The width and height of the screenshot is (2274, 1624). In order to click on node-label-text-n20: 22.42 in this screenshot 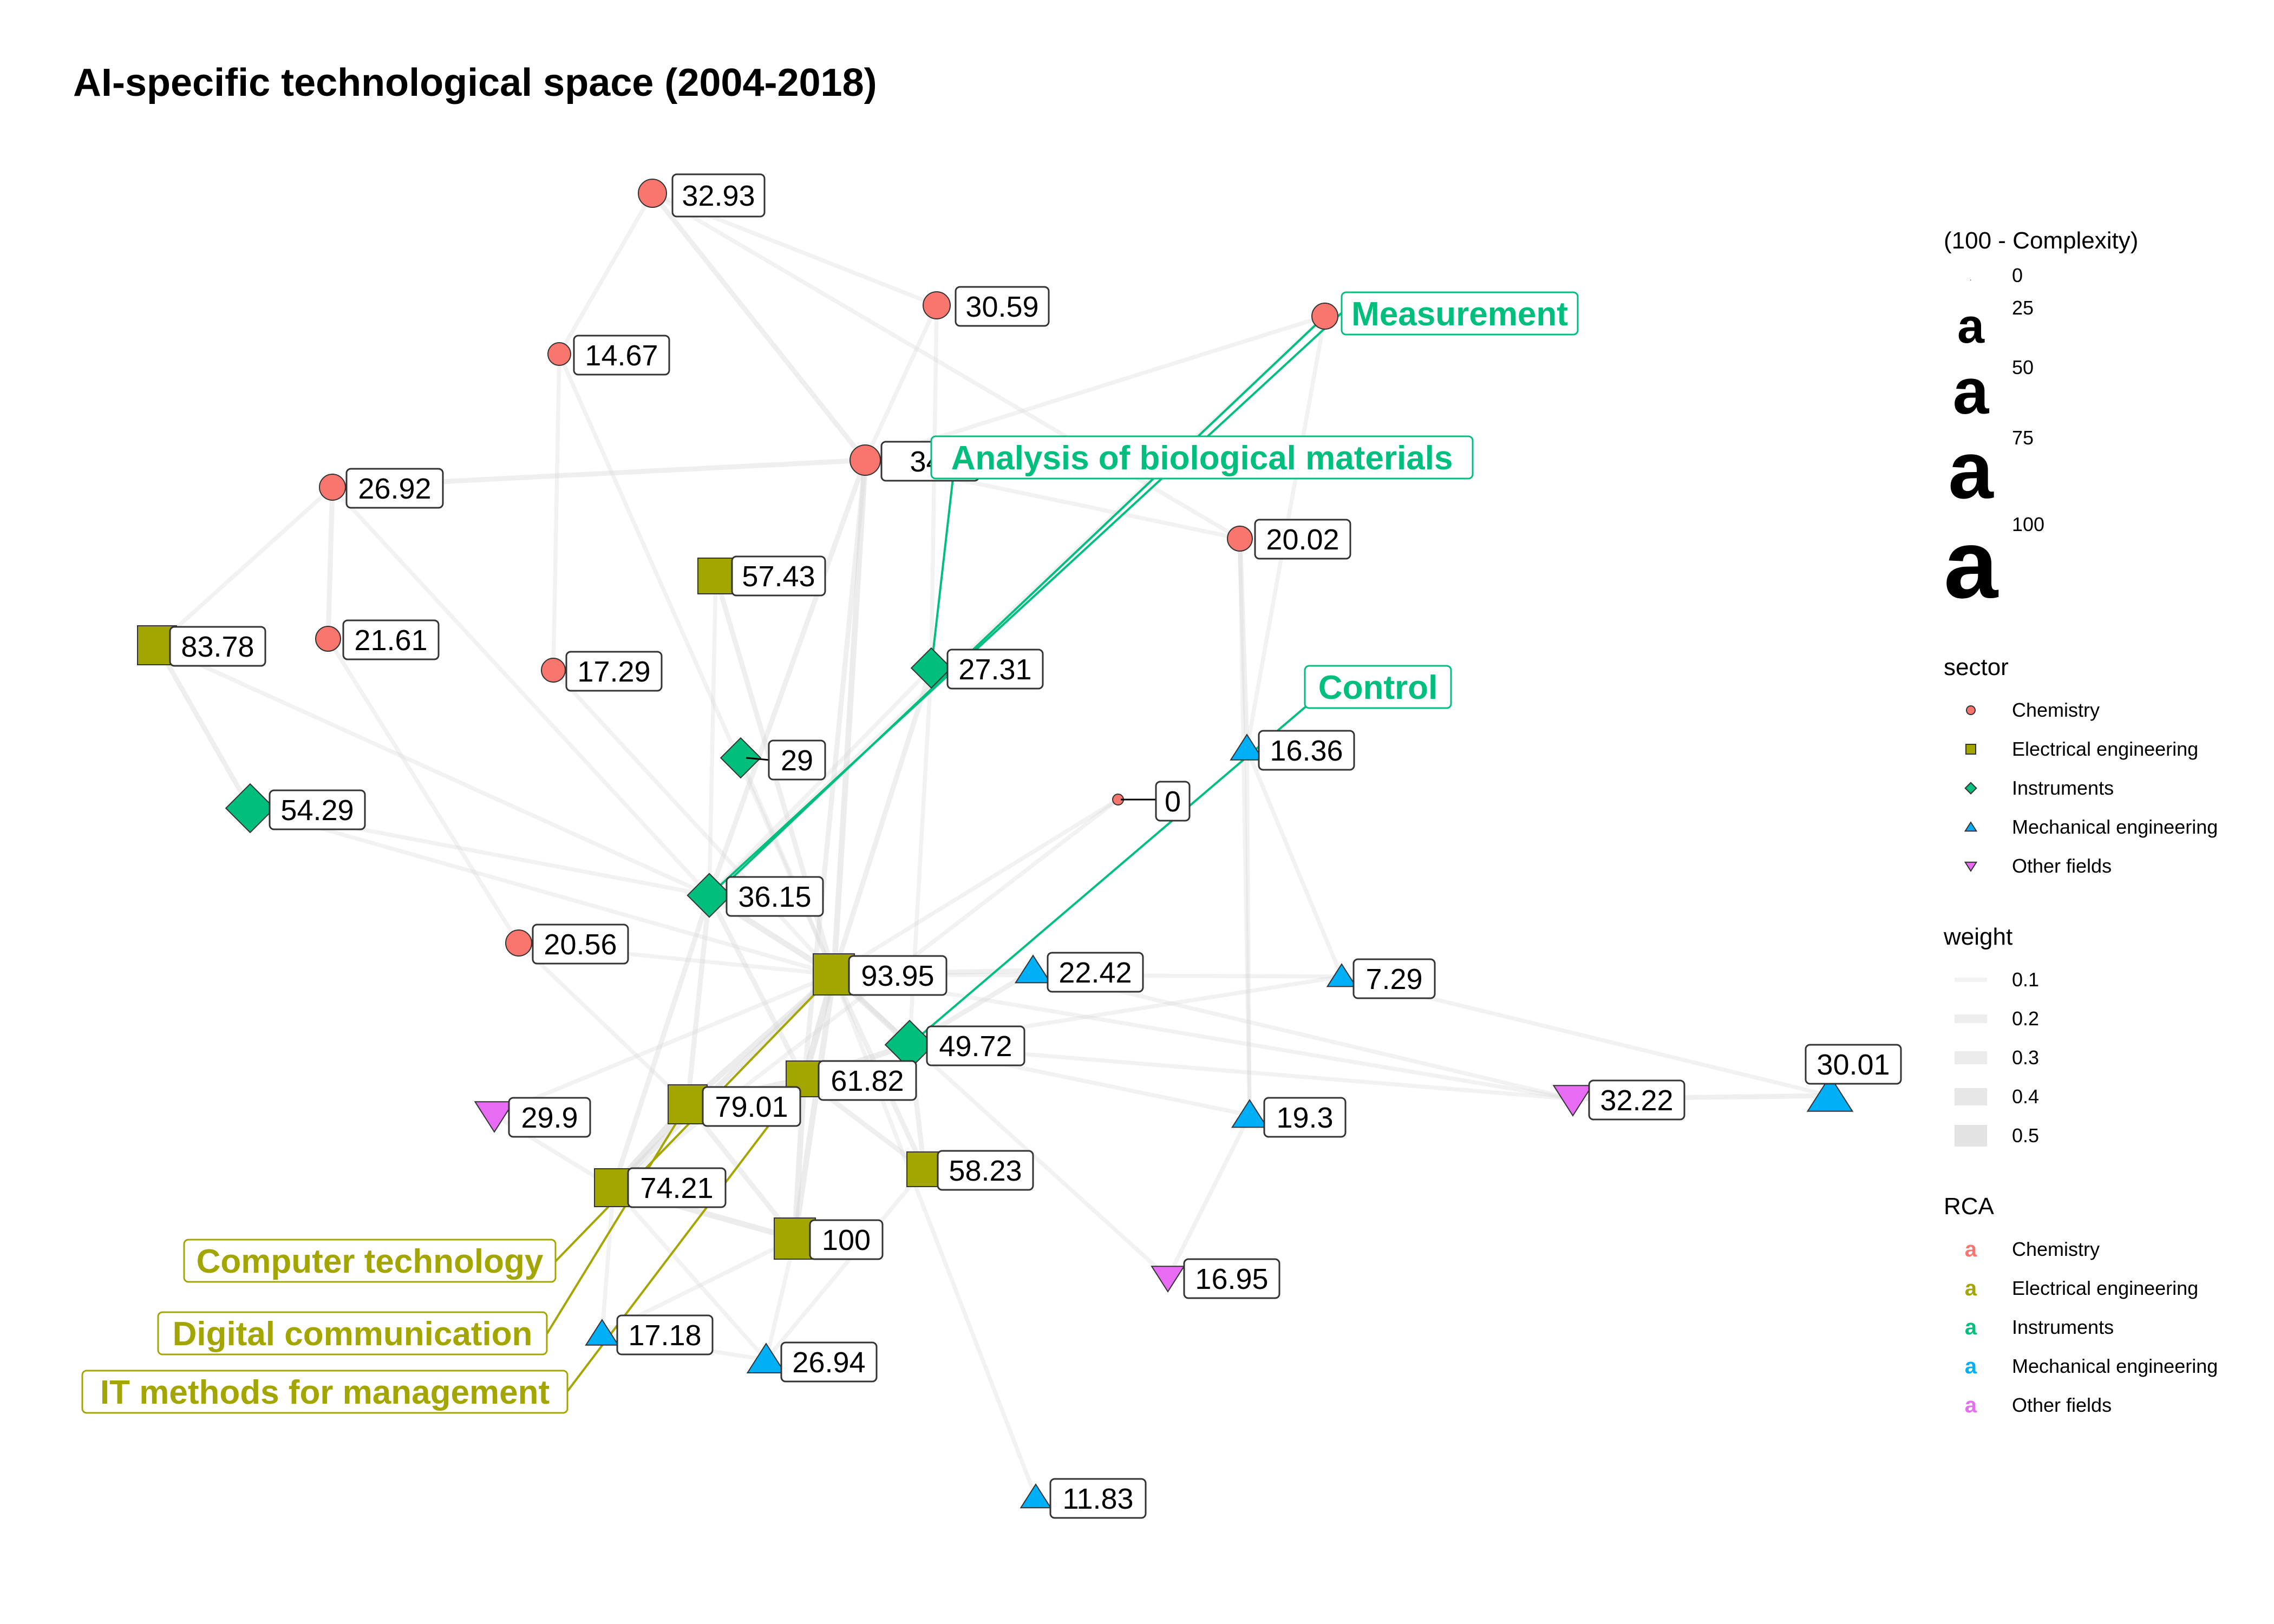, I will do `click(1095, 973)`.